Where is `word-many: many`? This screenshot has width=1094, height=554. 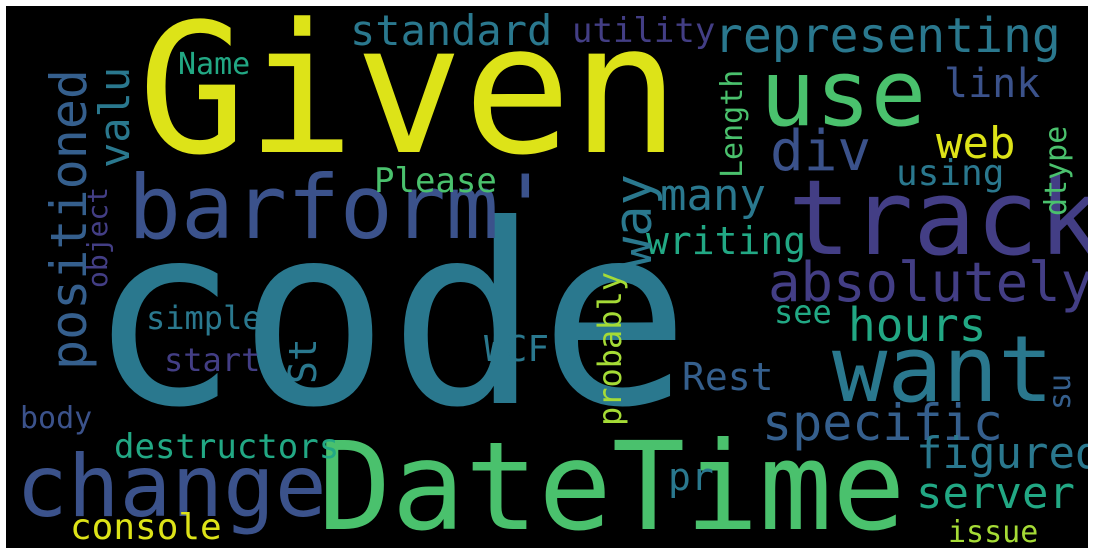 word-many: many is located at coordinates (713, 195).